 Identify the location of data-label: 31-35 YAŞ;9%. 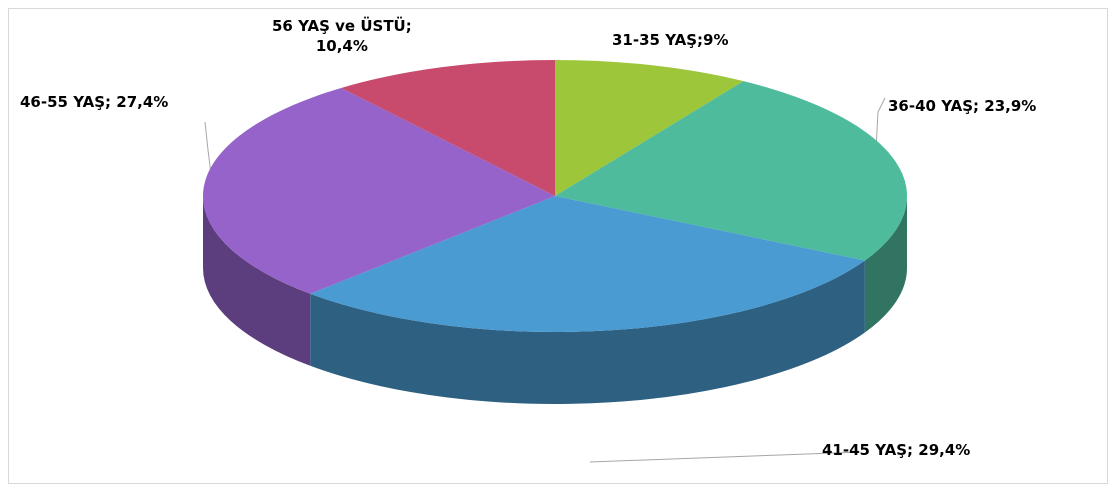
(670, 40).